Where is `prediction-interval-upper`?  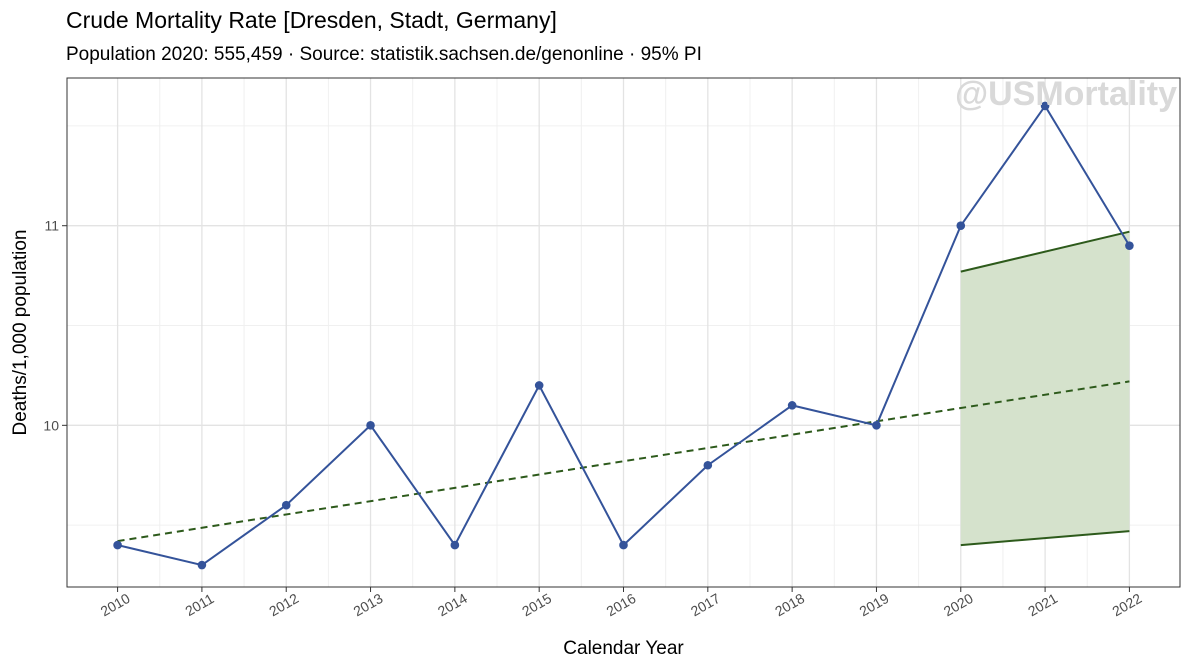 prediction-interval-upper is located at coordinates (1045, 251).